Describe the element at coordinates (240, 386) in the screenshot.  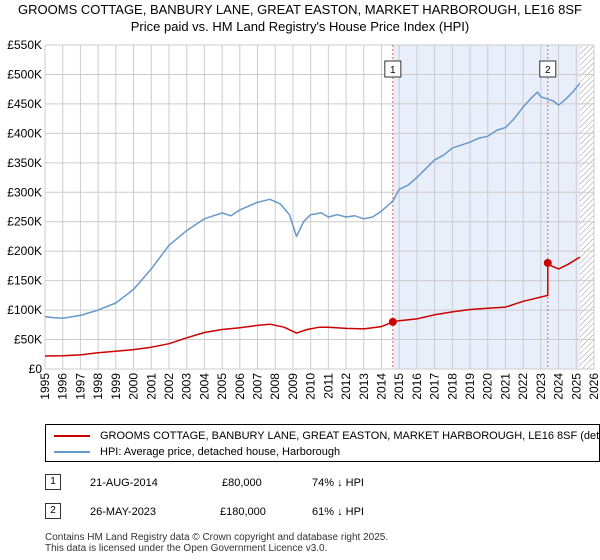
I see `x-tick-label: 2006` at that location.